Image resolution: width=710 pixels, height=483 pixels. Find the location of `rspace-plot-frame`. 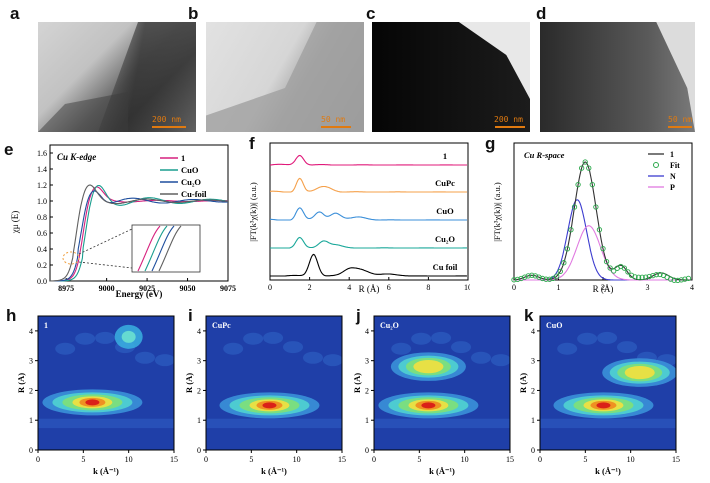

rspace-plot-frame is located at coordinates (603, 211).